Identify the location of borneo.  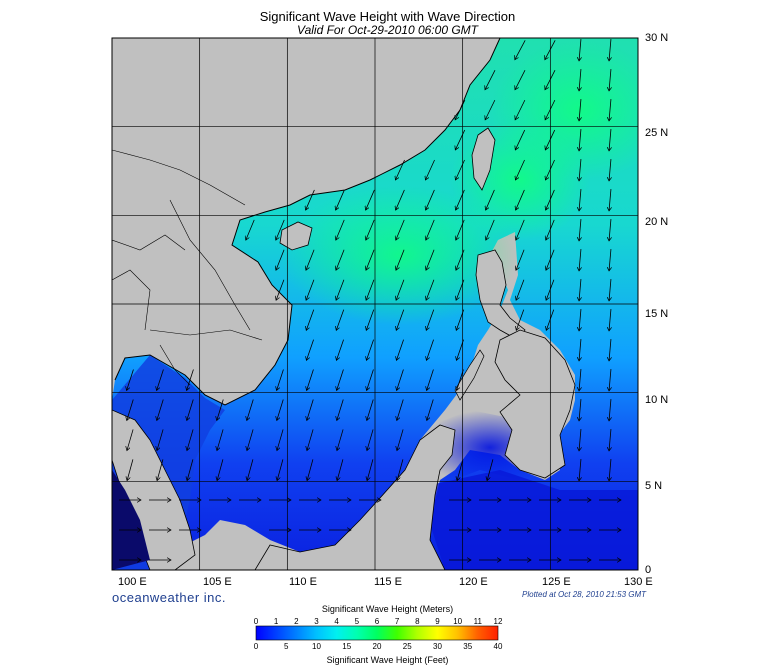
(355, 497).